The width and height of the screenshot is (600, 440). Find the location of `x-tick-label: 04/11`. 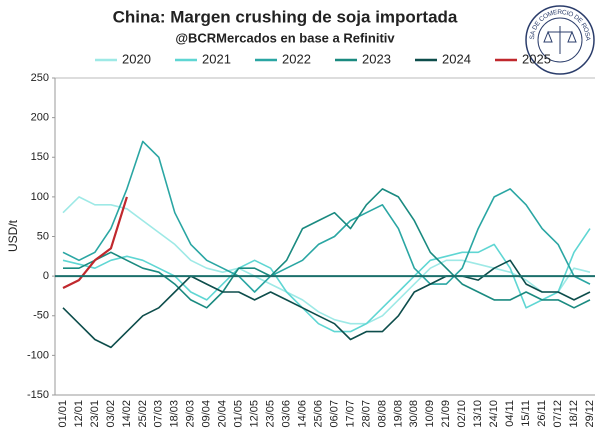

x-tick-label: 04/11 is located at coordinates (510, 413).